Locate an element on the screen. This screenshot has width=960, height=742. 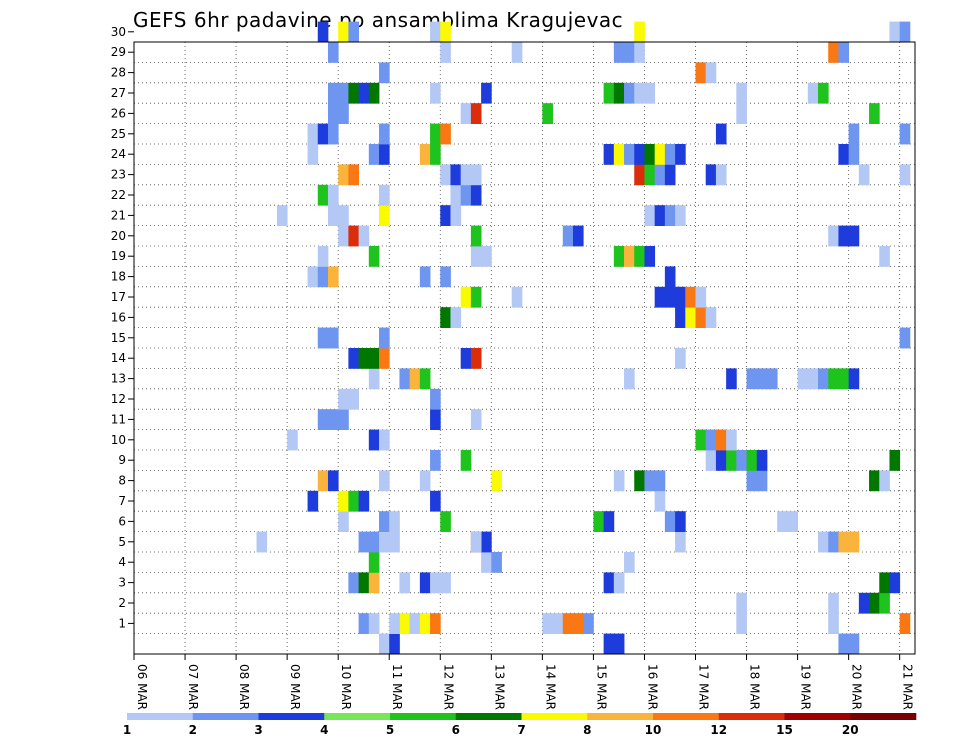
x-tick-label: 13 MAR is located at coordinates (499, 687).